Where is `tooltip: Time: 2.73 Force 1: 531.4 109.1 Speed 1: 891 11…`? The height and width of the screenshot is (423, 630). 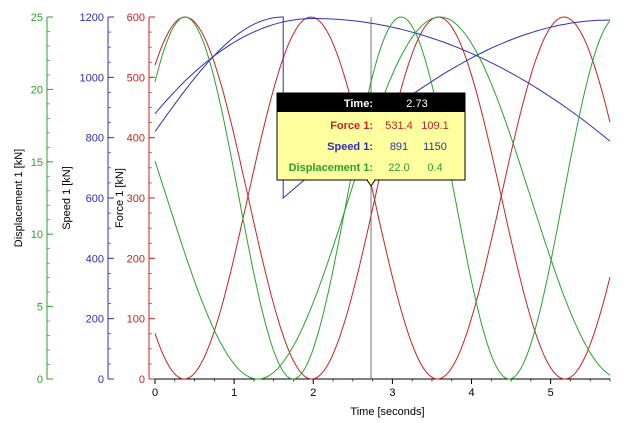 tooltip: Time: 2.73 Force 1: 531.4 109.1 Speed 1: 891 11… is located at coordinates (371, 139).